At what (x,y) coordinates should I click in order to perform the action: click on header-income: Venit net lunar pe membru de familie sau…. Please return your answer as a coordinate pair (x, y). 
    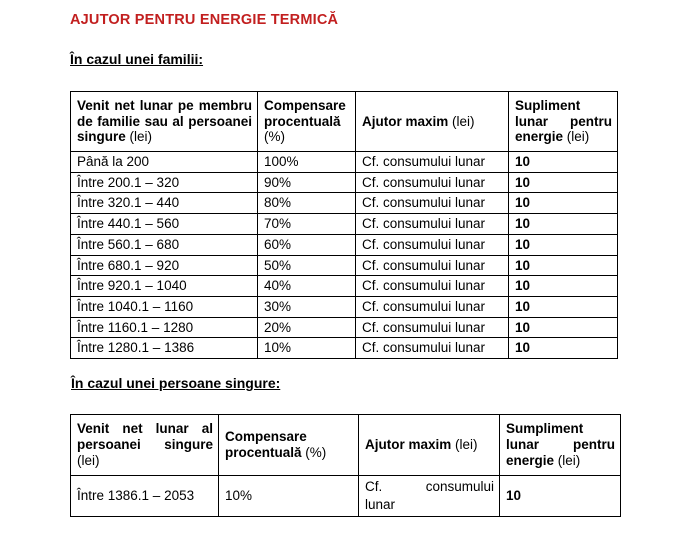
    Looking at the image, I should click on (164, 121).